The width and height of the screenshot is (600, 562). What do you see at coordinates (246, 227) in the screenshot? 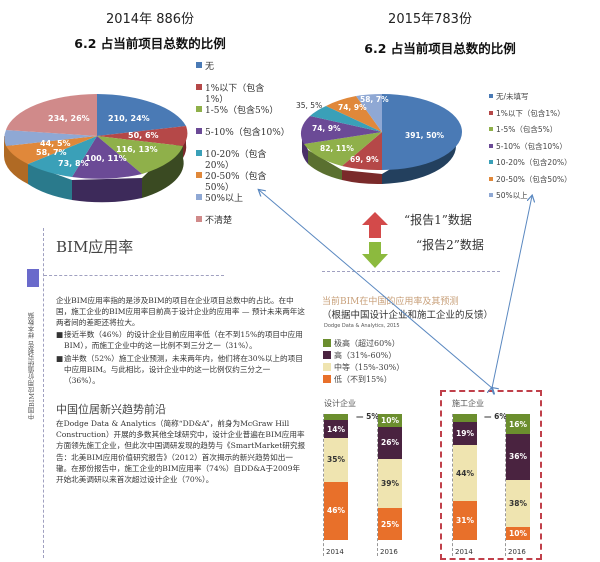
I see `legend-item: 不清楚` at bounding box center [246, 227].